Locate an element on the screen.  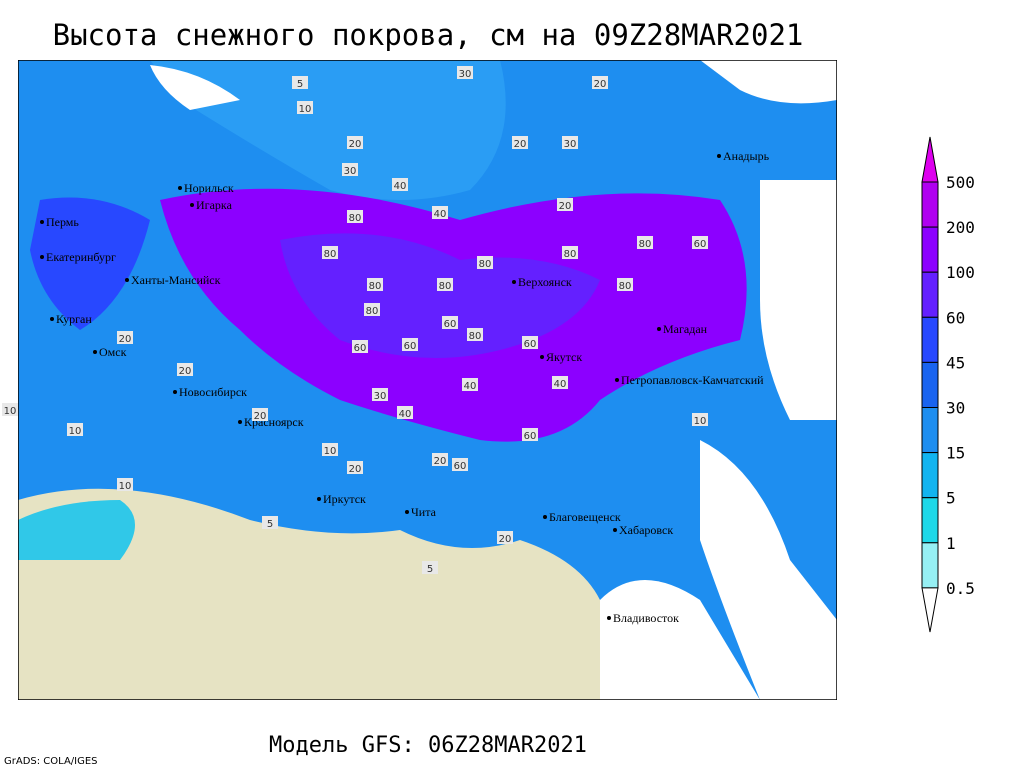
city-label: Ханты-Мансийск is located at coordinates (176, 280).